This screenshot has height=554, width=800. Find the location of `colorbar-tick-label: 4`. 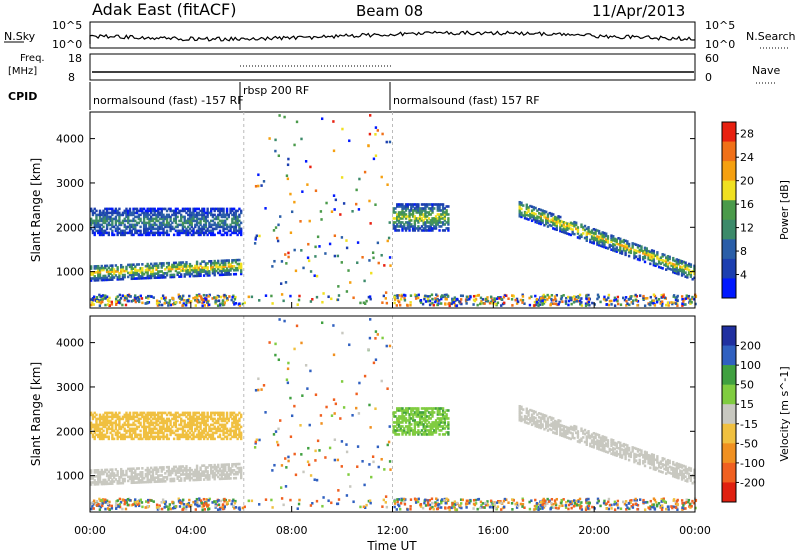

colorbar-tick-label: 4 is located at coordinates (743, 275).